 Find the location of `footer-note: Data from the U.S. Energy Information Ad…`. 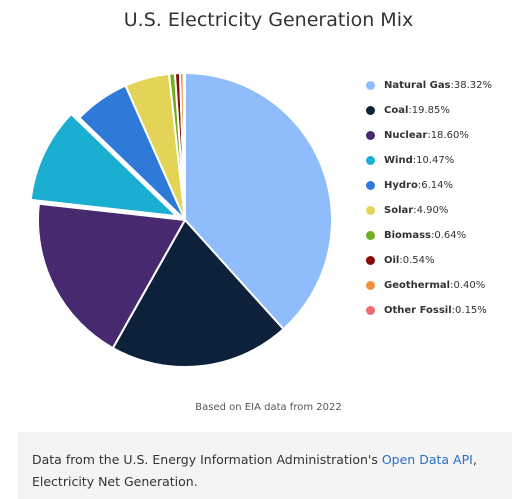

footer-note: Data from the U.S. Energy Information Ad… is located at coordinates (265, 465).